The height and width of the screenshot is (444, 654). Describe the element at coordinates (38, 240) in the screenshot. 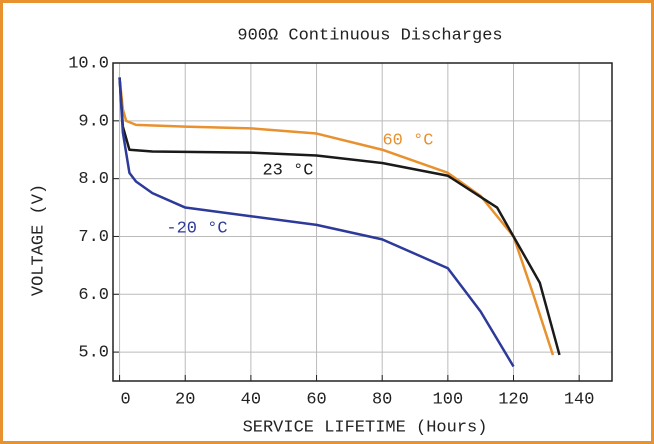

I see `y-axis-label: VOLTAGE (V)` at that location.